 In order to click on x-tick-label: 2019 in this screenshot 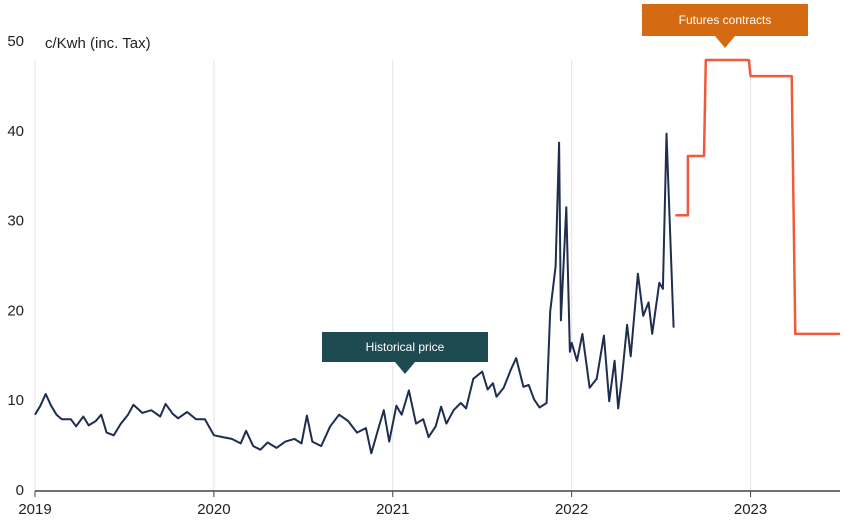, I will do `click(34, 509)`.